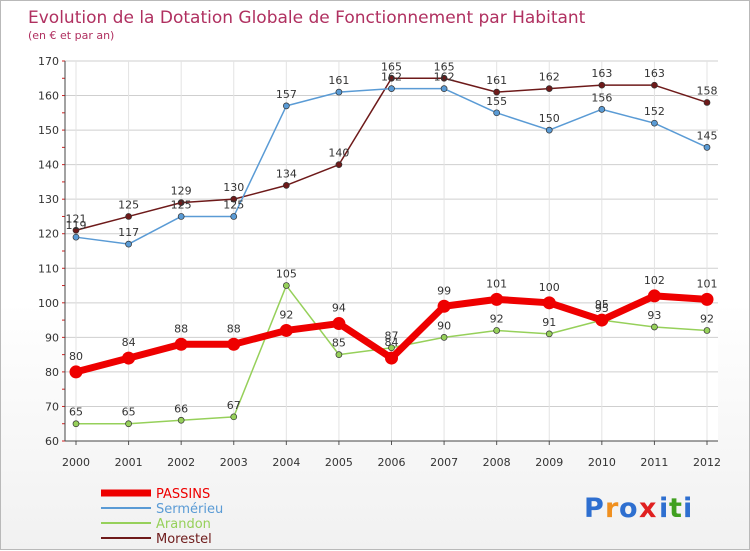  Describe the element at coordinates (549, 322) in the screenshot. I see `data-label: 91` at that location.